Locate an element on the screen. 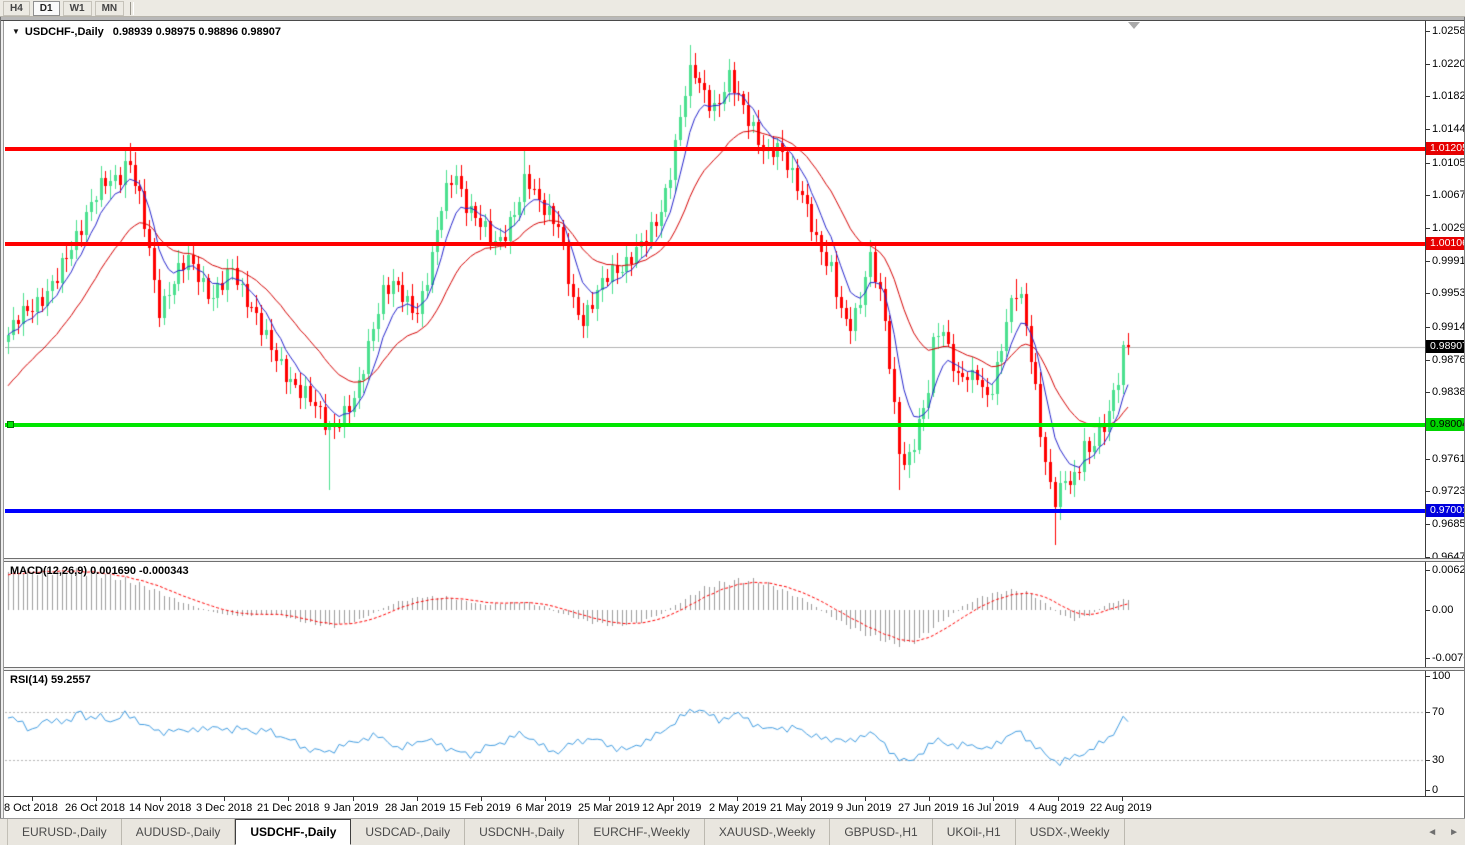 This screenshot has width=1465, height=845. date-label-14: 27 Jun 2019 is located at coordinates (928, 808).